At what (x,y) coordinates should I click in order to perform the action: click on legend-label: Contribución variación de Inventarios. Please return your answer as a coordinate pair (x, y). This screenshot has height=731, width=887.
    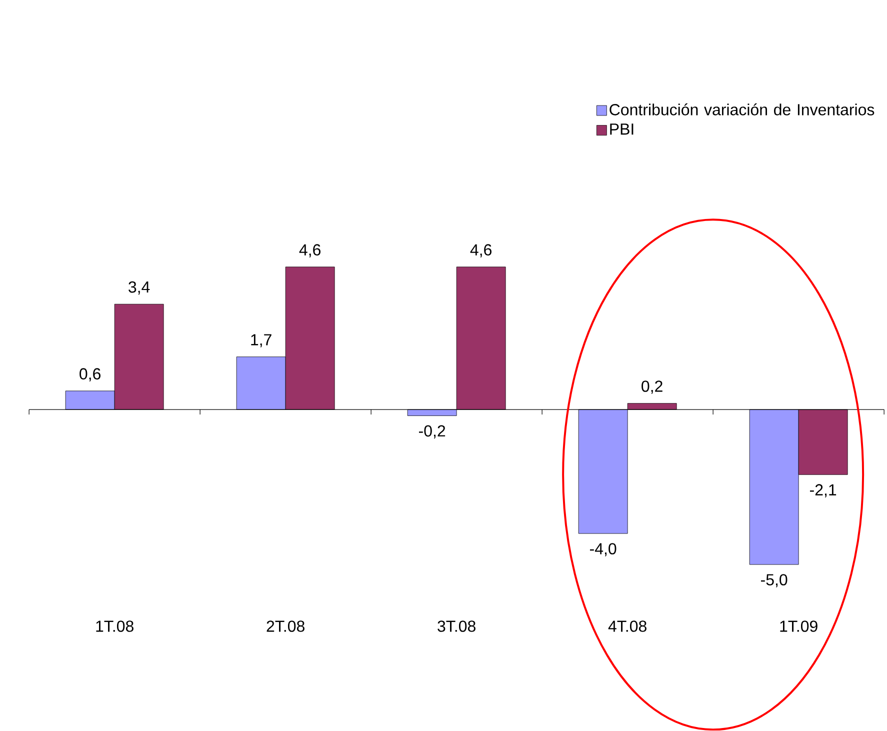
    Looking at the image, I should click on (742, 110).